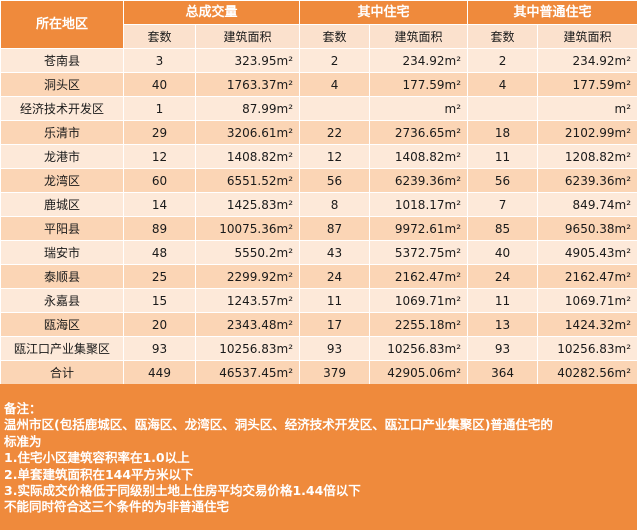 The width and height of the screenshot is (637, 530). I want to click on total-area-cell: 3206.61m², so click(247, 132).